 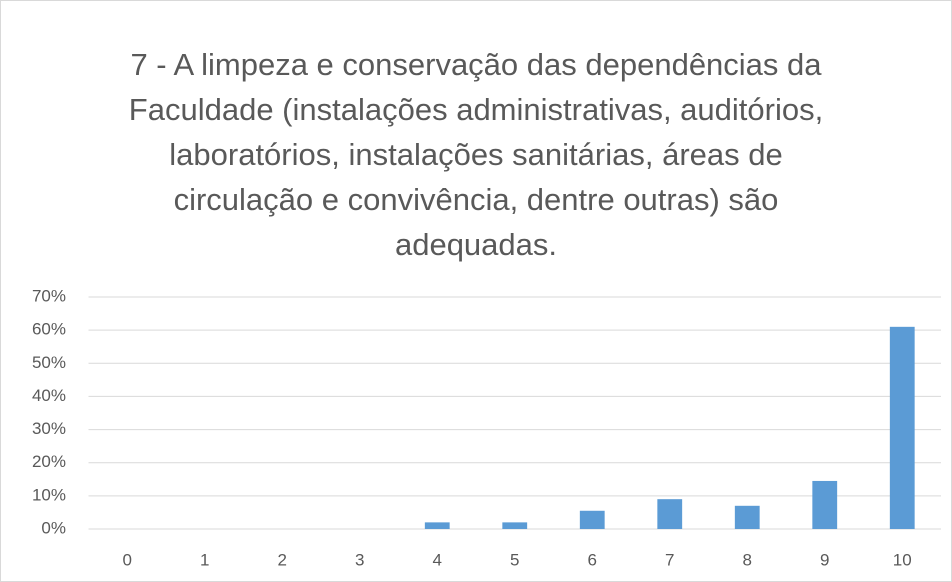 What do you see at coordinates (49, 494) in the screenshot?
I see `y-tick-label: 10%` at bounding box center [49, 494].